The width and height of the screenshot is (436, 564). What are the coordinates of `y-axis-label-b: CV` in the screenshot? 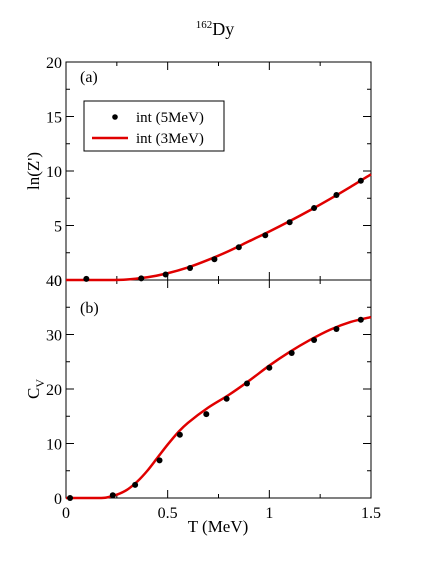 It's located at (35, 389).